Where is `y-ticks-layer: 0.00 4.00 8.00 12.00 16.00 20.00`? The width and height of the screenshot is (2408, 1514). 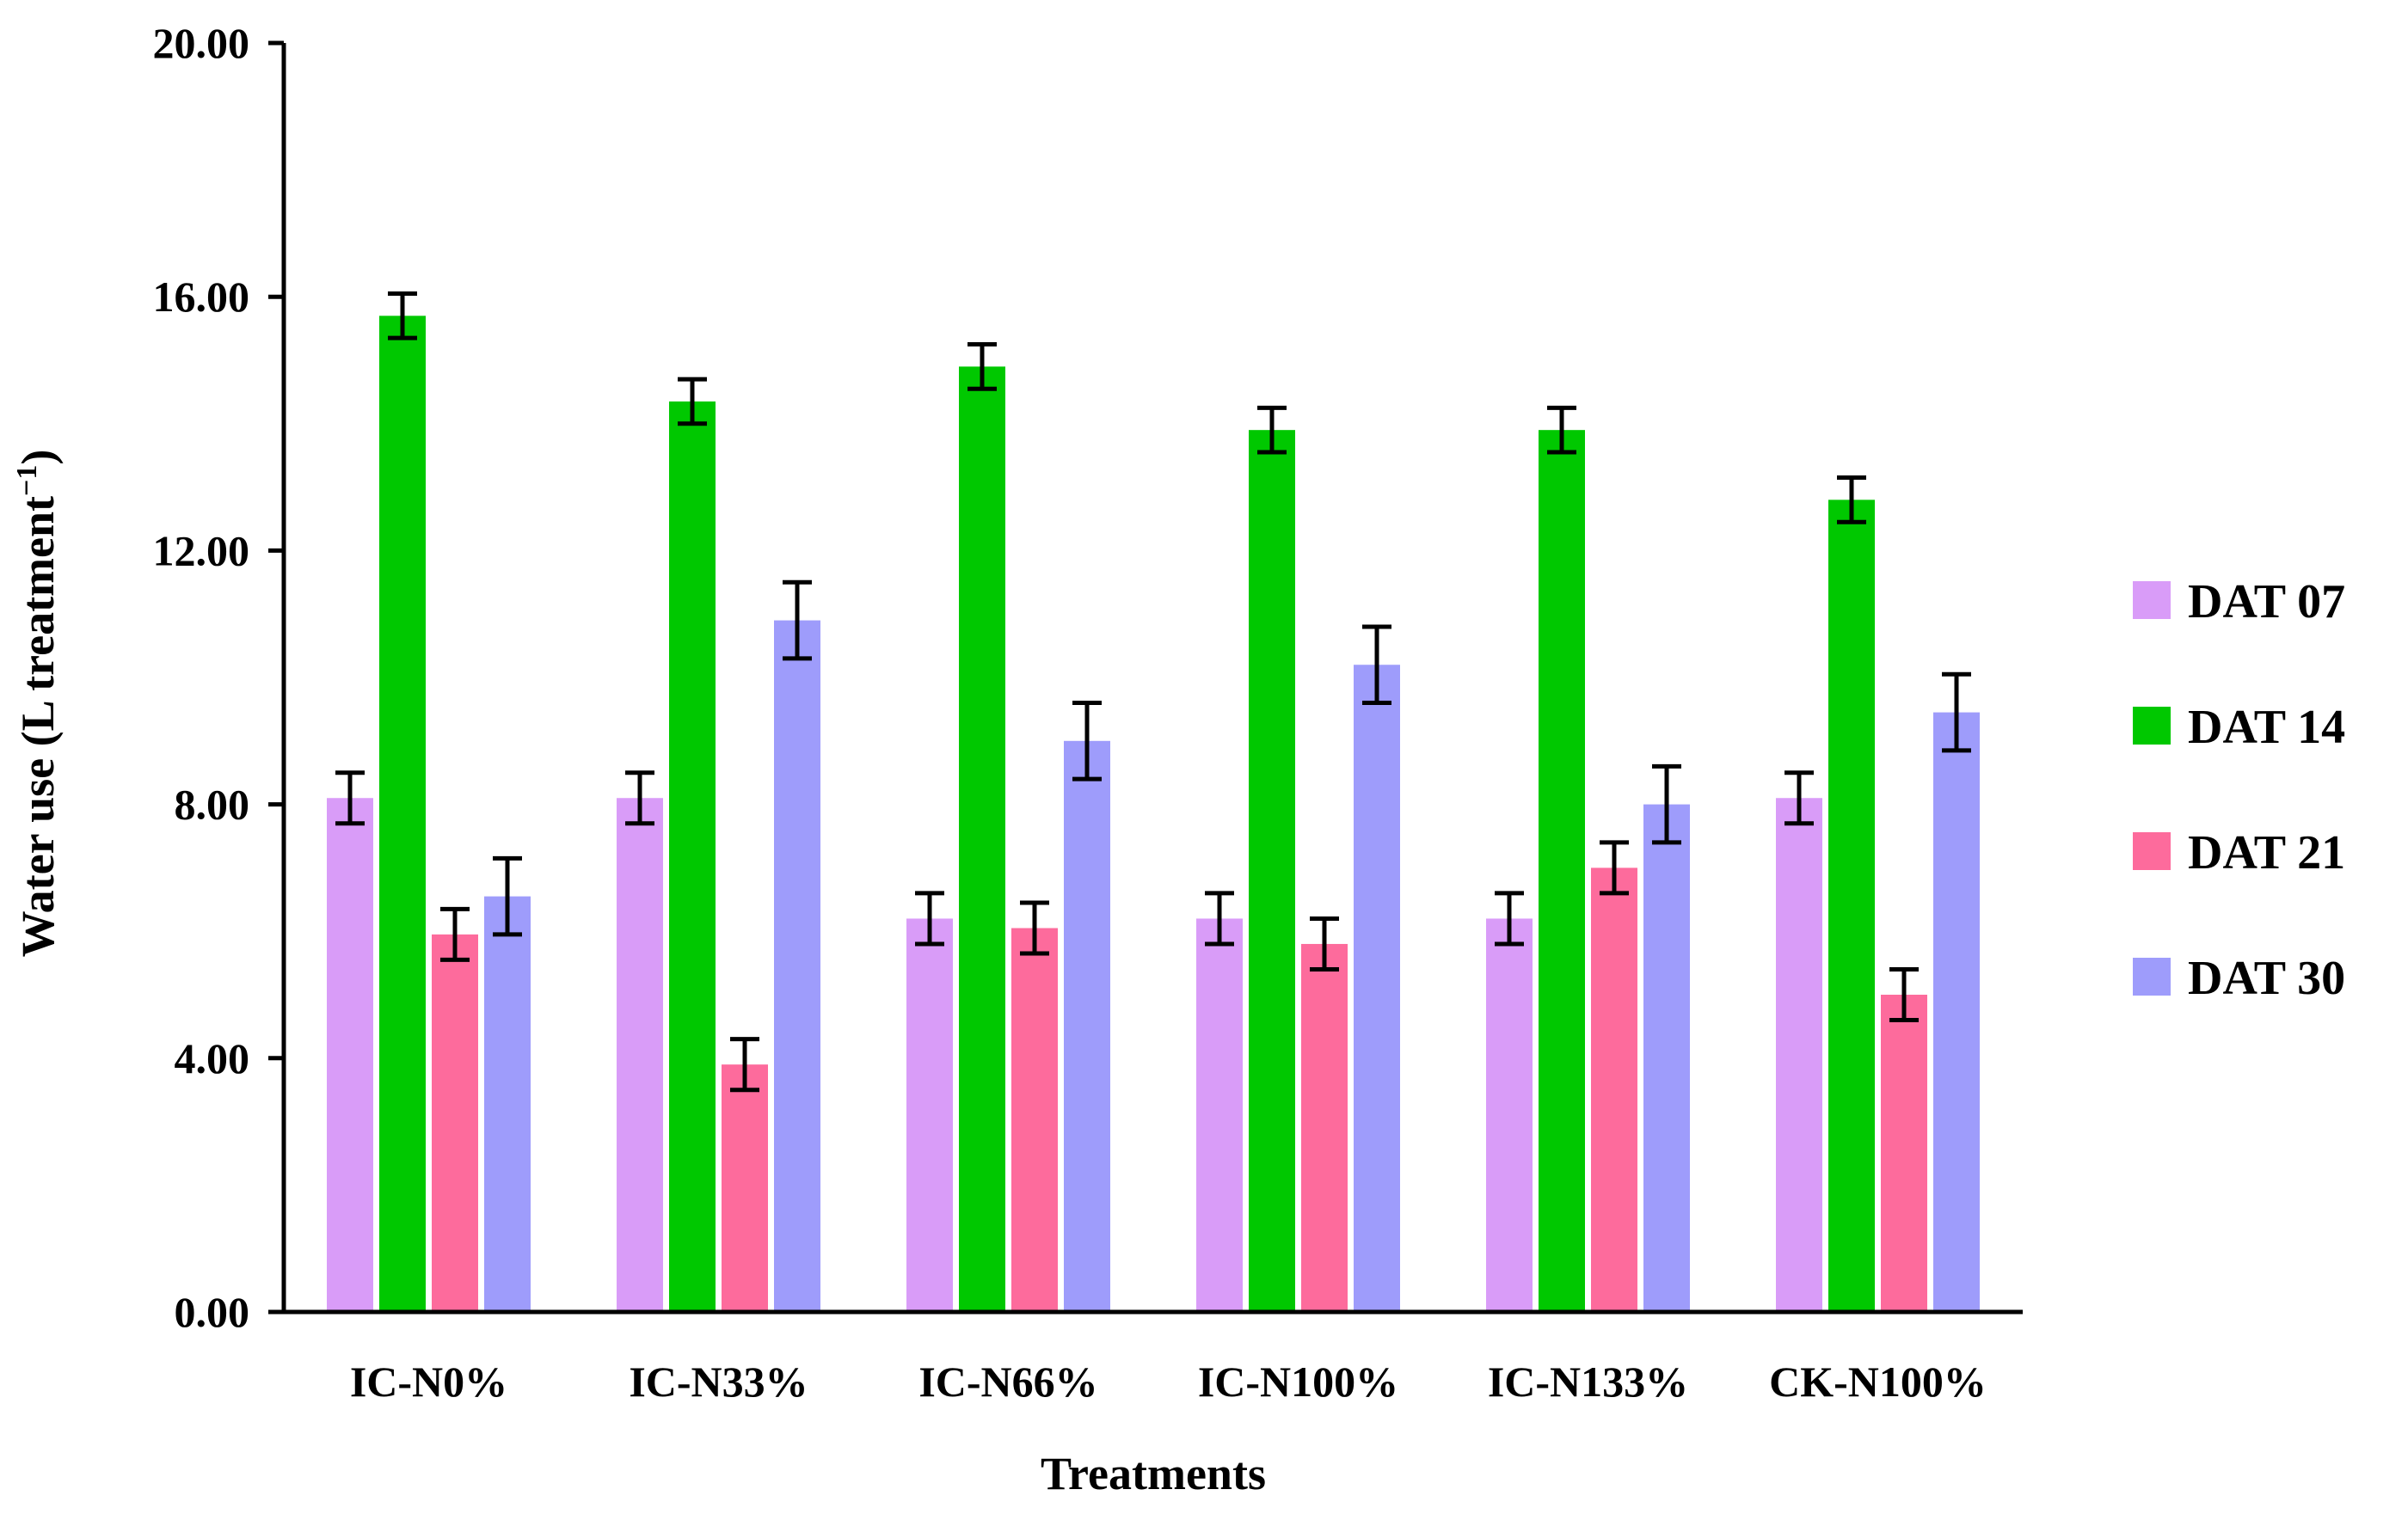
y-ticks-layer: 0.00 4.00 8.00 12.00 16.00 20.00 is located at coordinates (218, 677).